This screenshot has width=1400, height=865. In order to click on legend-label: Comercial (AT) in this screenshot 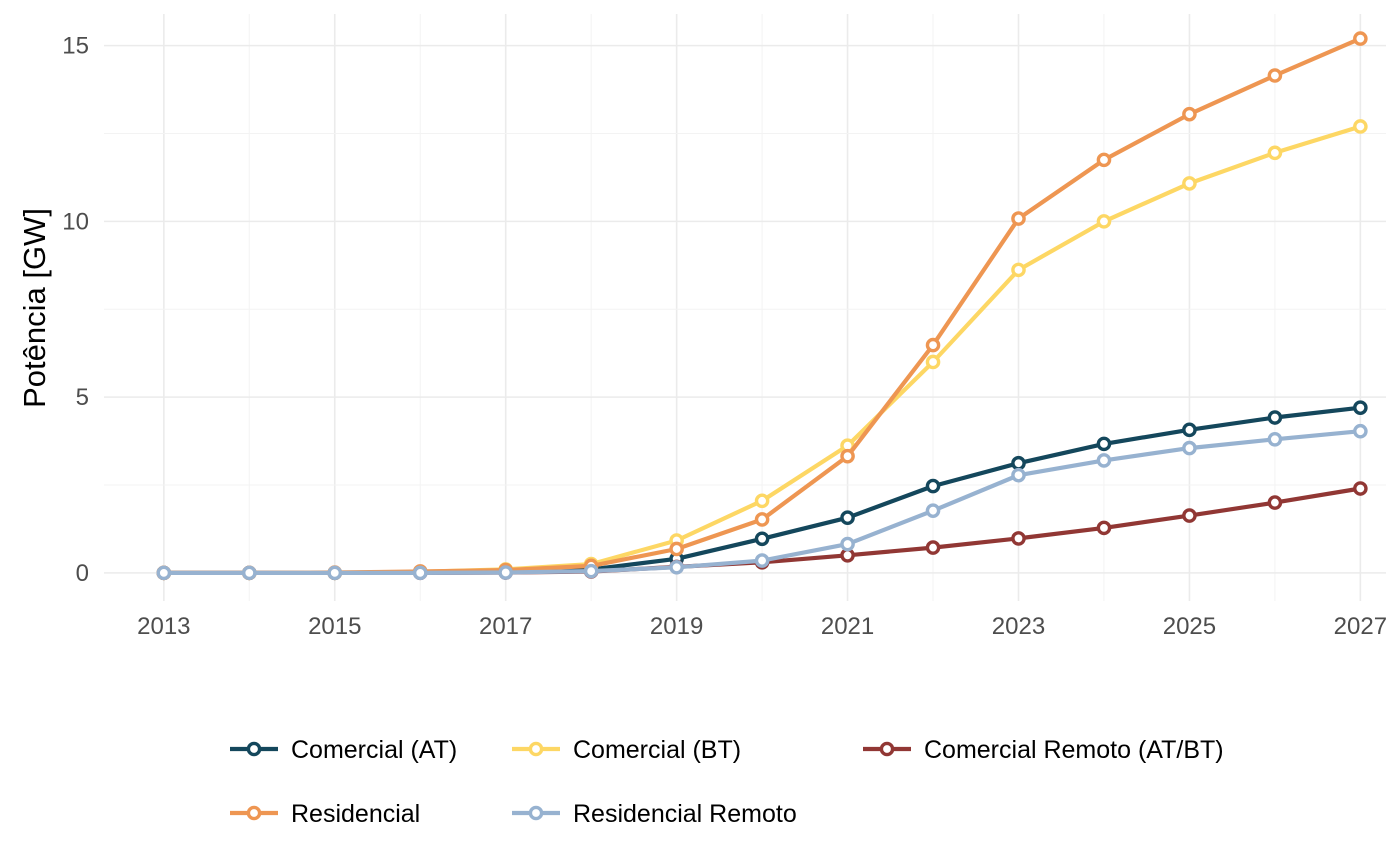, I will do `click(374, 750)`.